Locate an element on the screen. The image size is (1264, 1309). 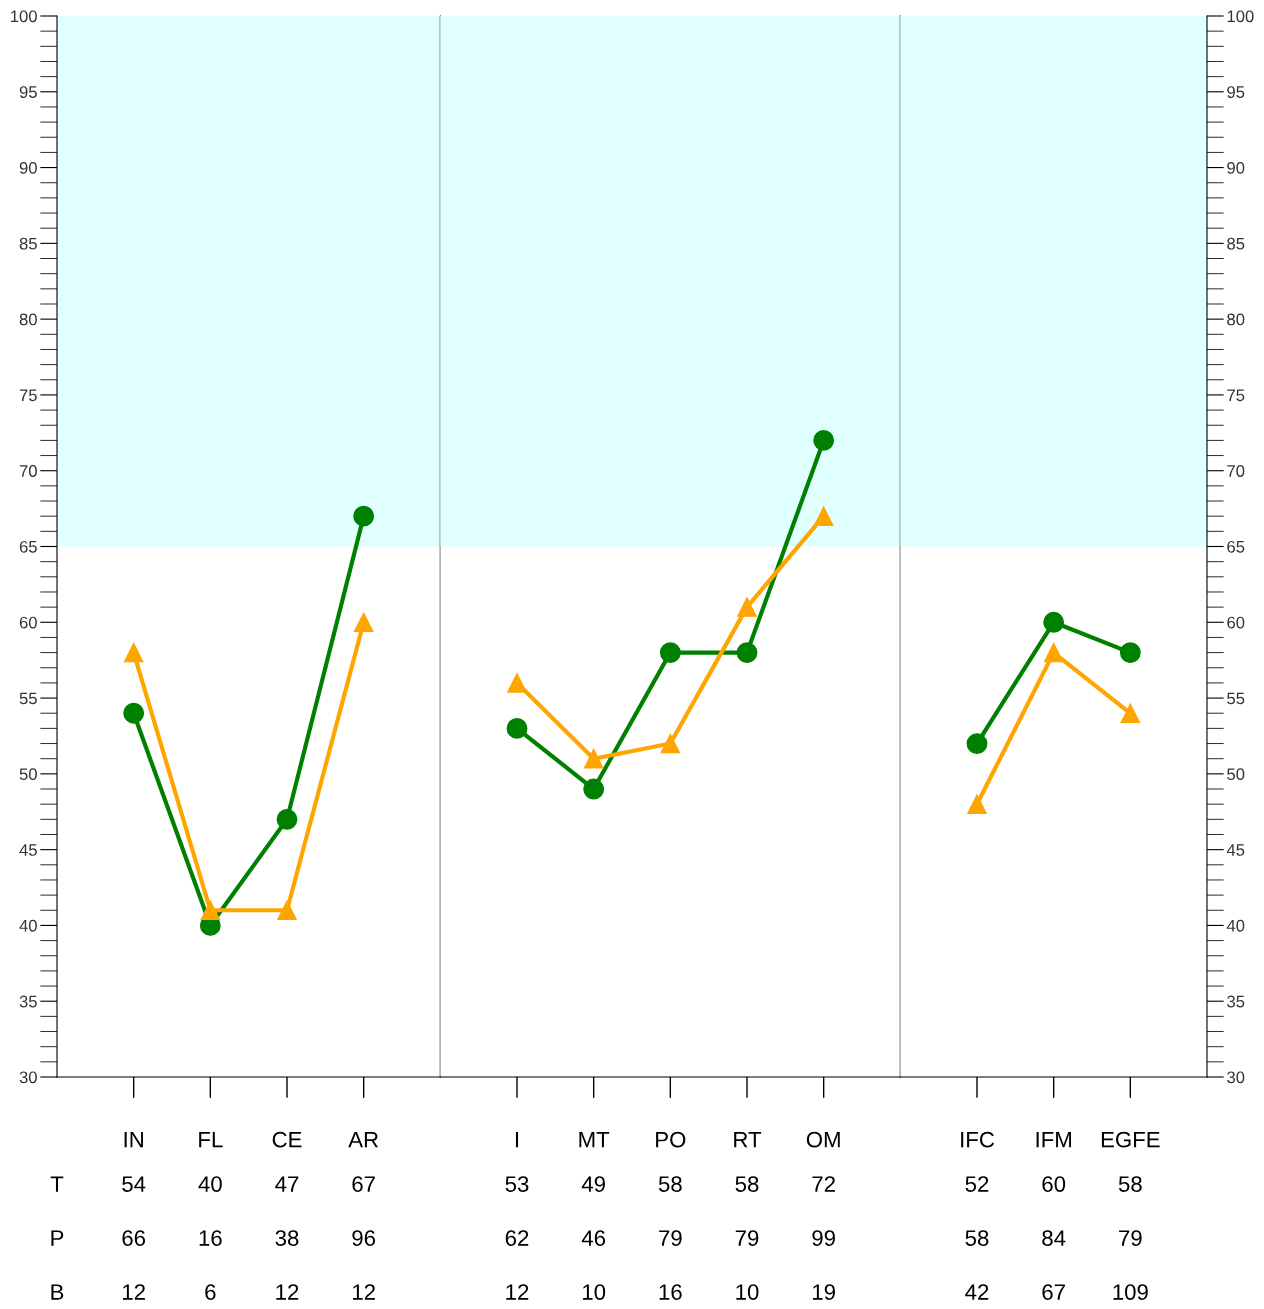
text: 62 is located at coordinates (517, 1238).